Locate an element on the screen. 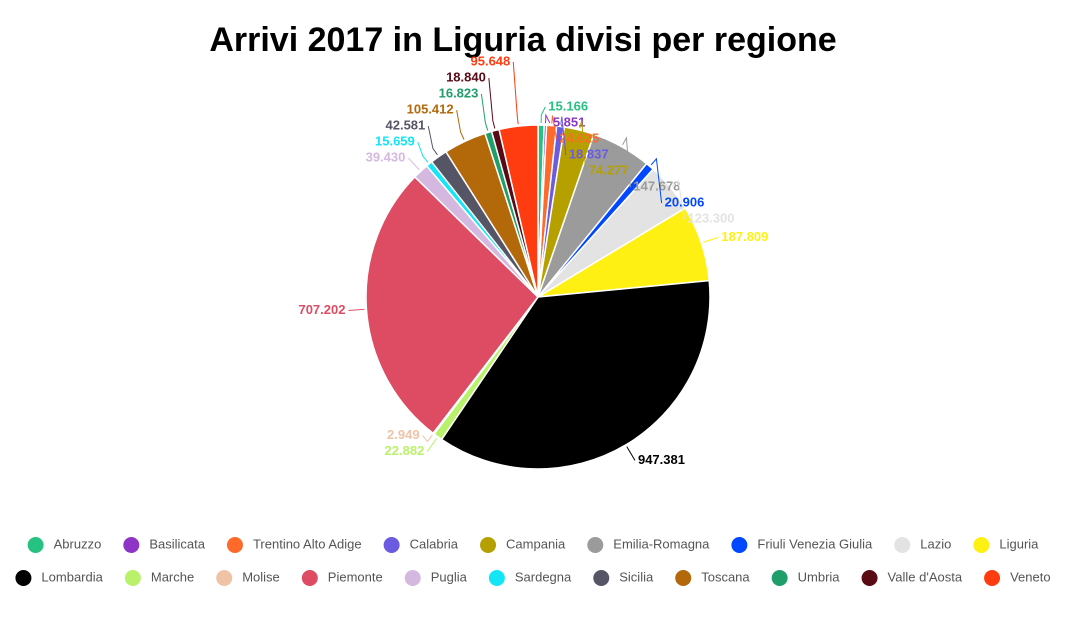  value-label: 147.678 is located at coordinates (656, 185).